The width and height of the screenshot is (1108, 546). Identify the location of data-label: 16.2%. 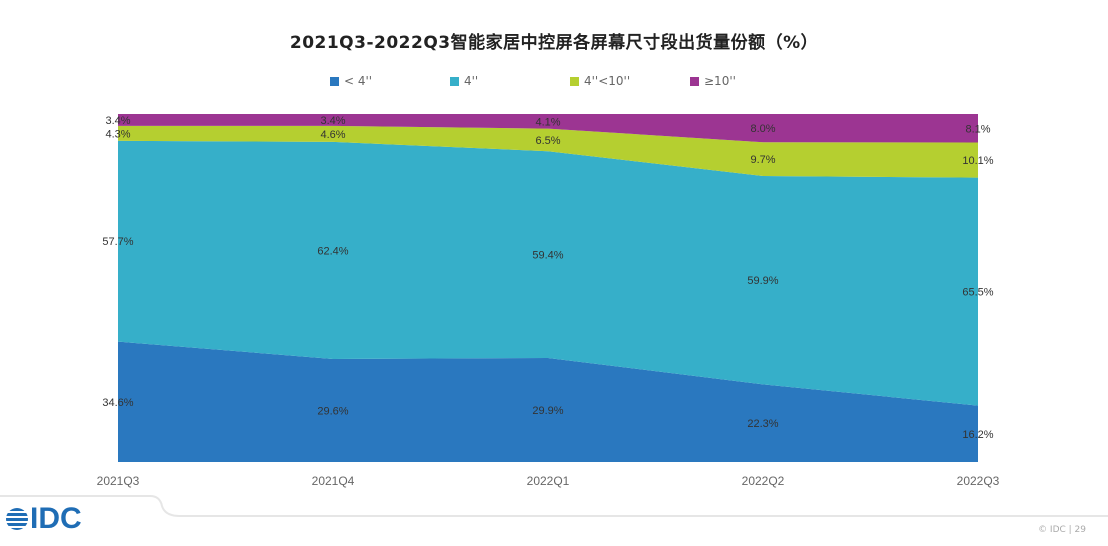
(977, 435).